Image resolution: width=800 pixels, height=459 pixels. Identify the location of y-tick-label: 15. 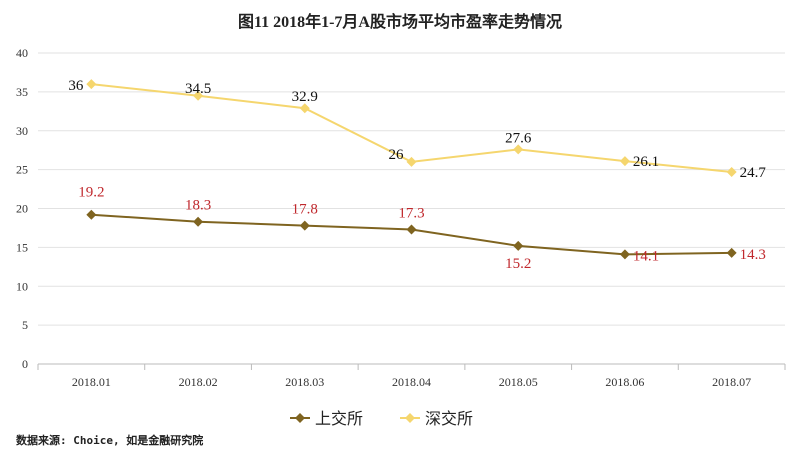
(22, 247).